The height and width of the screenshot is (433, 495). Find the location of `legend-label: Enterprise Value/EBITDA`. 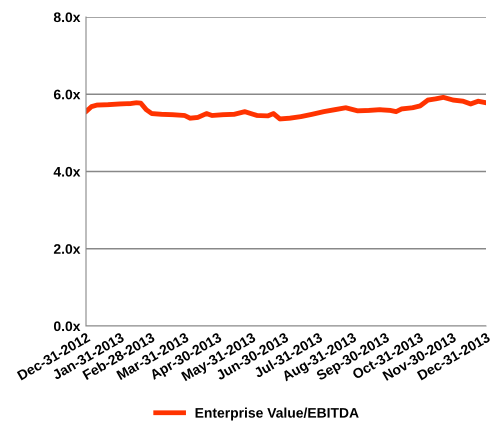

legend-label: Enterprise Value/EBITDA is located at coordinates (277, 414).